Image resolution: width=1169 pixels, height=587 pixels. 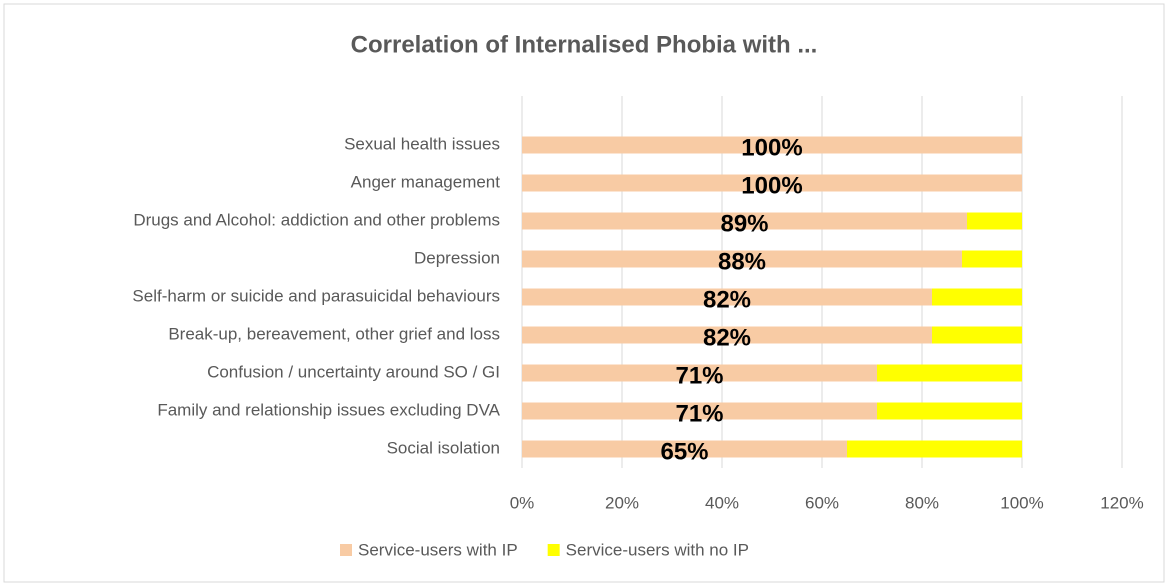 I want to click on data-label: 65%, so click(x=684, y=451).